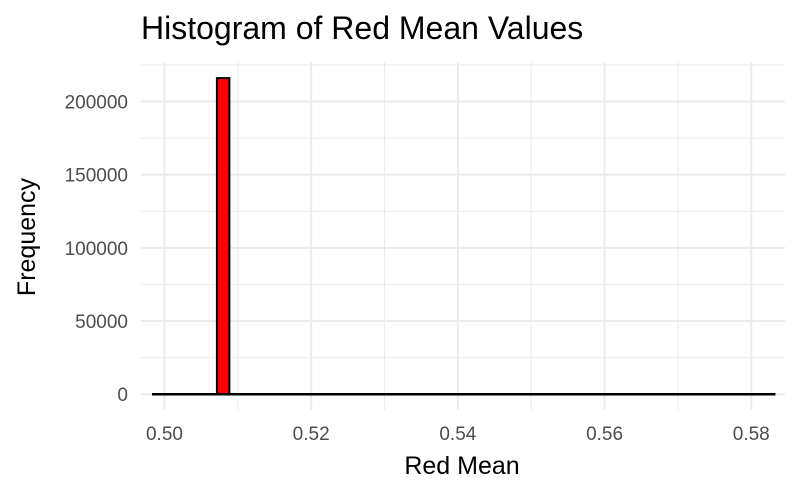 This screenshot has height=494, width=800. What do you see at coordinates (751, 434) in the screenshot?
I see `x-tick-label: 0.58` at bounding box center [751, 434].